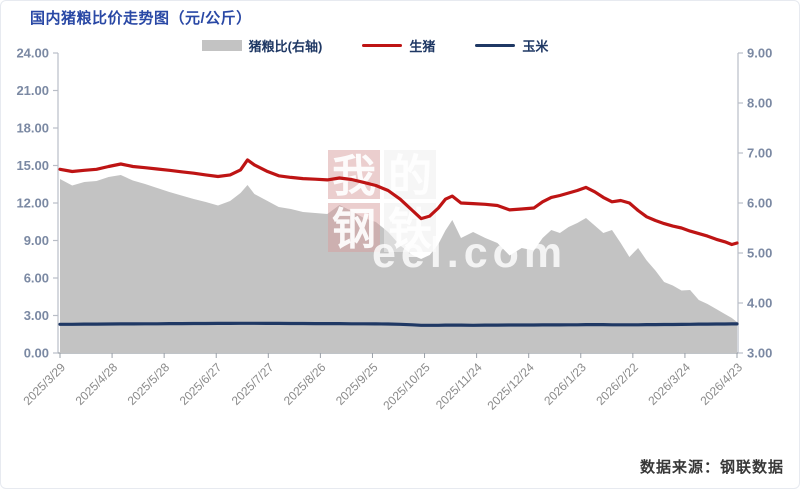 This screenshot has width=800, height=489. I want to click on left-axis-tick-label: 0.00, so click(36, 353).